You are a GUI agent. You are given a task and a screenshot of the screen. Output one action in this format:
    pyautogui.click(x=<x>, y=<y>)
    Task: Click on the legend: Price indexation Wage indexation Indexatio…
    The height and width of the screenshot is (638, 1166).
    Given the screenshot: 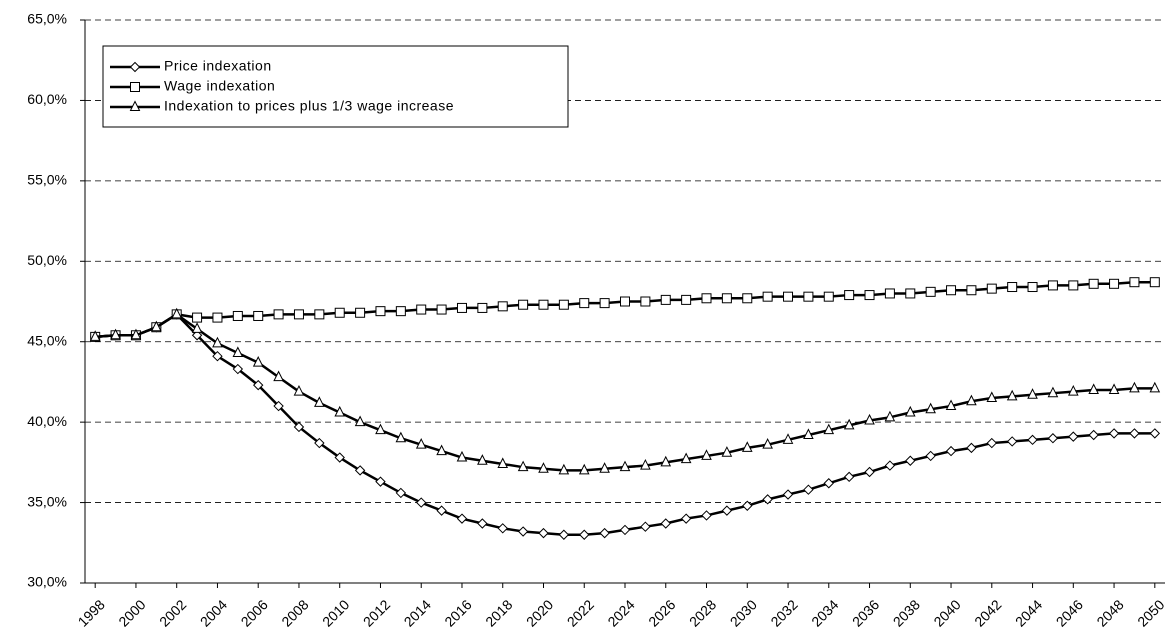 What is the action you would take?
    pyautogui.click(x=335, y=86)
    